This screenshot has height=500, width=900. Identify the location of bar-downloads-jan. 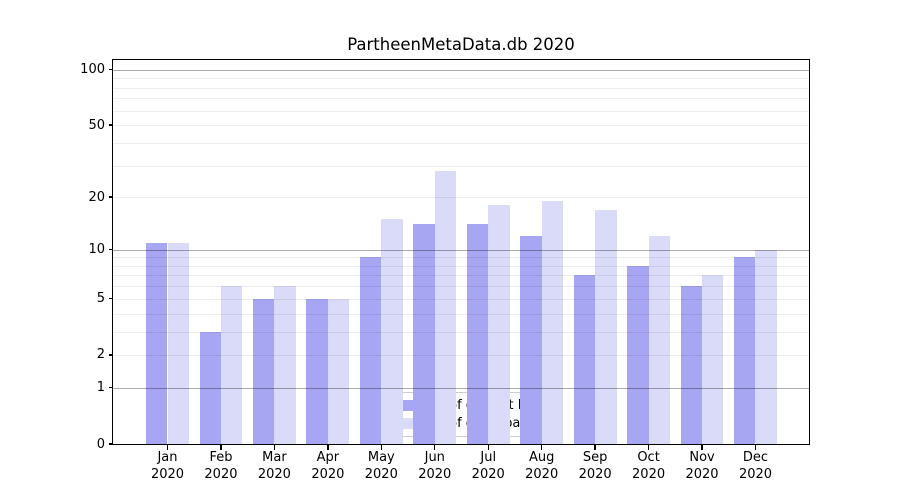
(178, 343).